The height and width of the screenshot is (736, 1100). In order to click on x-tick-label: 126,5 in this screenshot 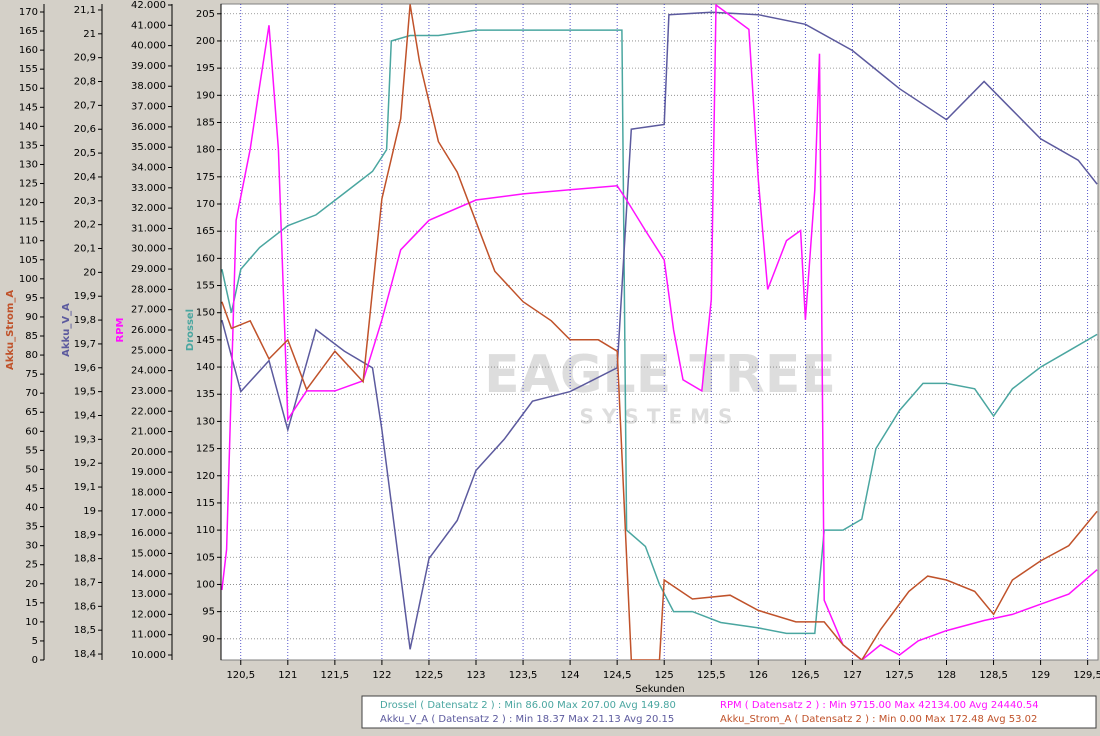, I will do `click(805, 675)`.